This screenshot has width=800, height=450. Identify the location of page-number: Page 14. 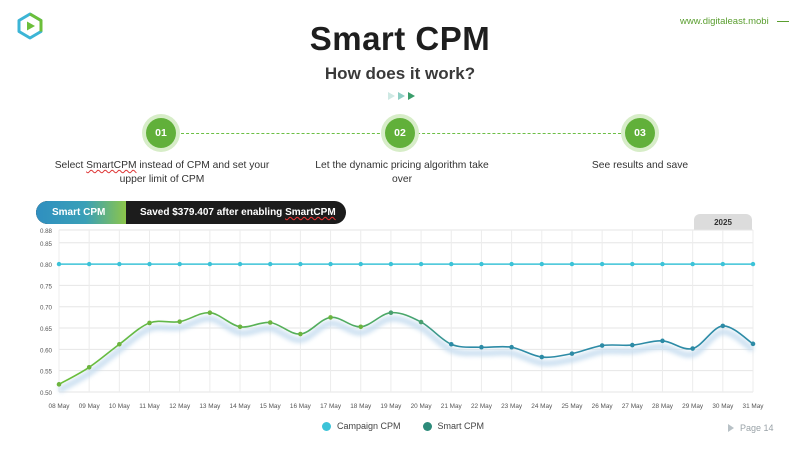
(751, 428).